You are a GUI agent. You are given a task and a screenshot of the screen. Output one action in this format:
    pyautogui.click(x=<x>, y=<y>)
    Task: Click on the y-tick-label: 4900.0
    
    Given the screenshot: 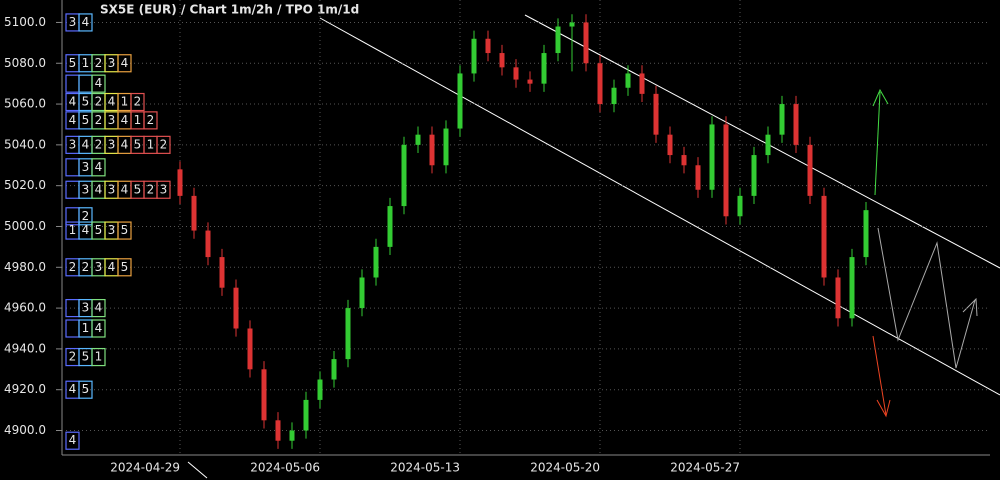 What is the action you would take?
    pyautogui.click(x=25, y=430)
    